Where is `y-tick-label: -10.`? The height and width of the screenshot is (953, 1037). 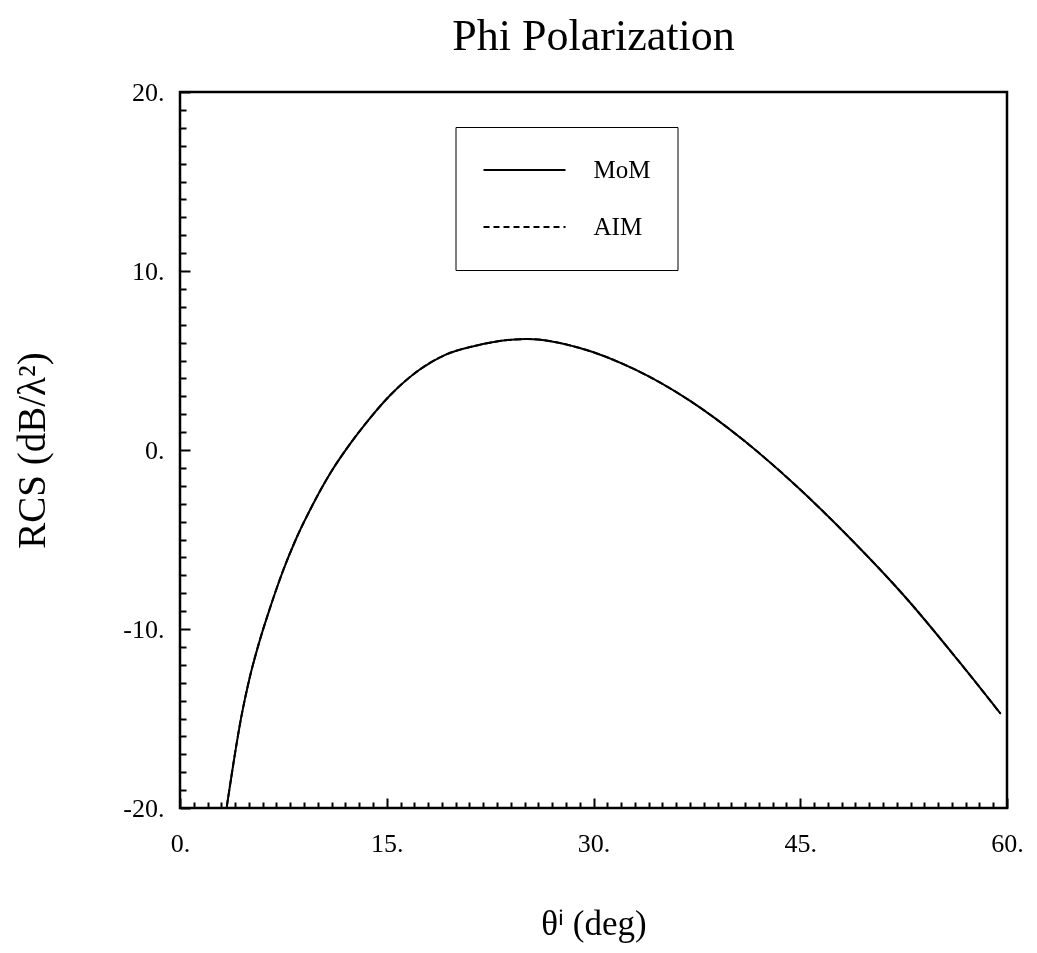 y-tick-label: -10. is located at coordinates (144, 629).